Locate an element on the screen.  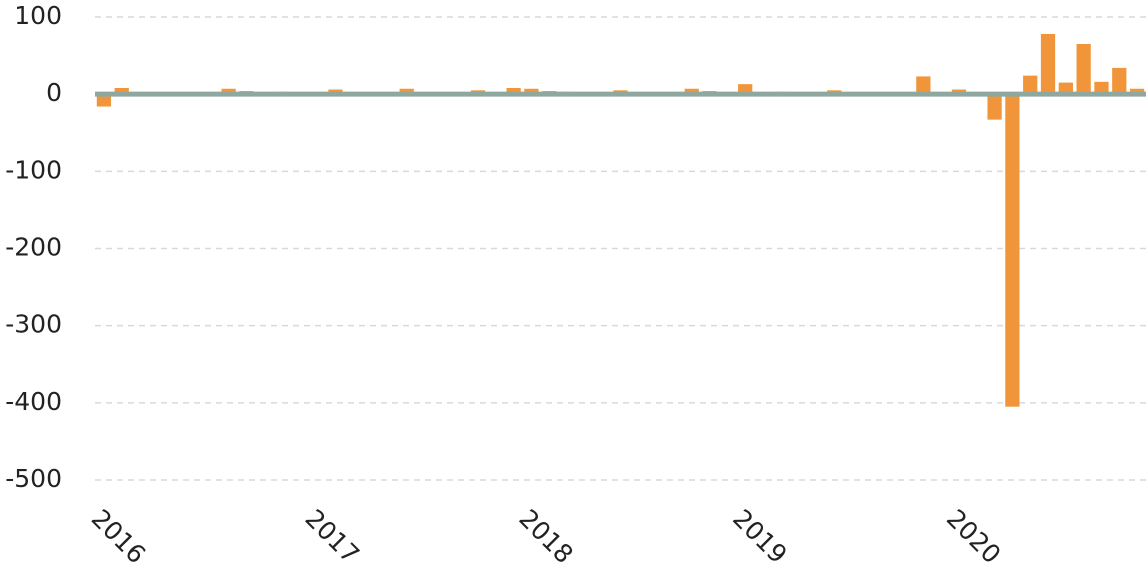
y-tick-label: -200 is located at coordinates (33, 247).